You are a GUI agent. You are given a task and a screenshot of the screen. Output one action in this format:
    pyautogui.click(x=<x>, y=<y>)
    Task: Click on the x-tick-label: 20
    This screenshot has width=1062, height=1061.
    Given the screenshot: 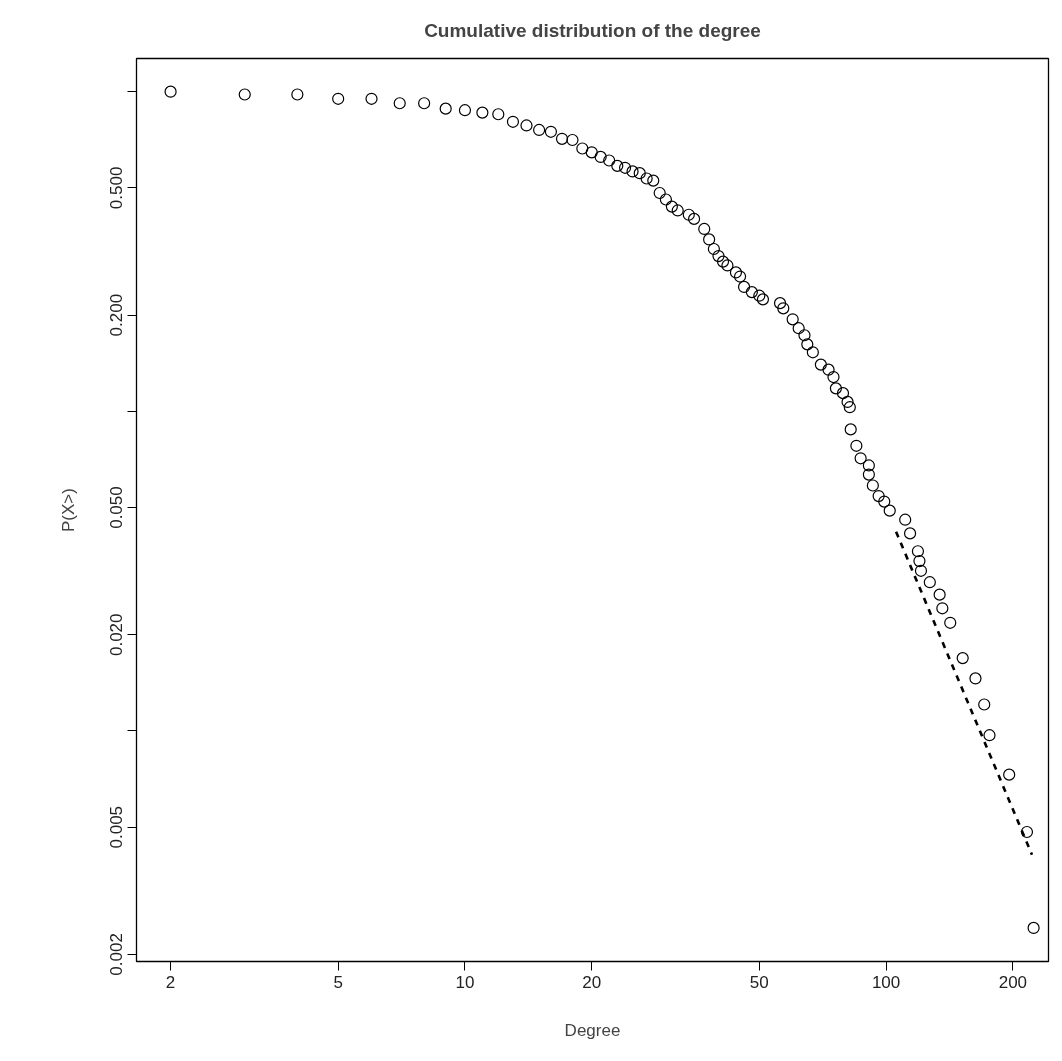 What is the action you would take?
    pyautogui.click(x=592, y=982)
    